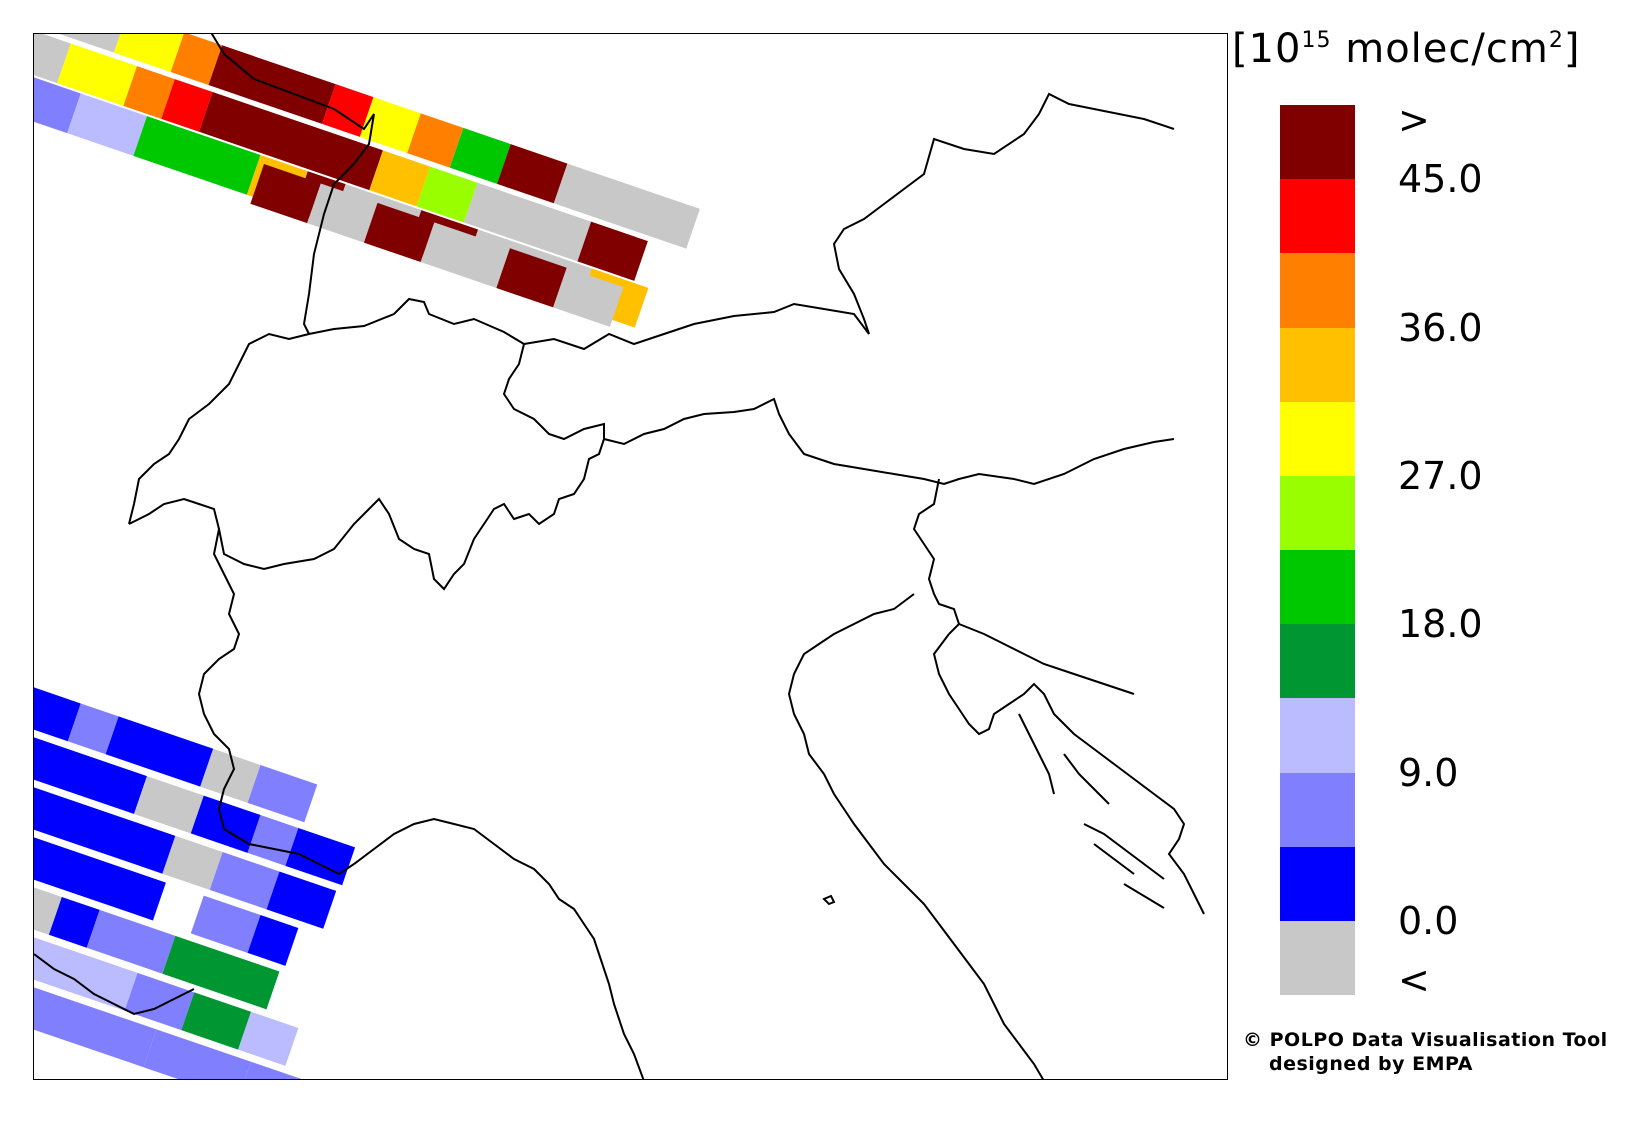 The image size is (1626, 1132). I want to click on legend-label: <, so click(1414, 980).